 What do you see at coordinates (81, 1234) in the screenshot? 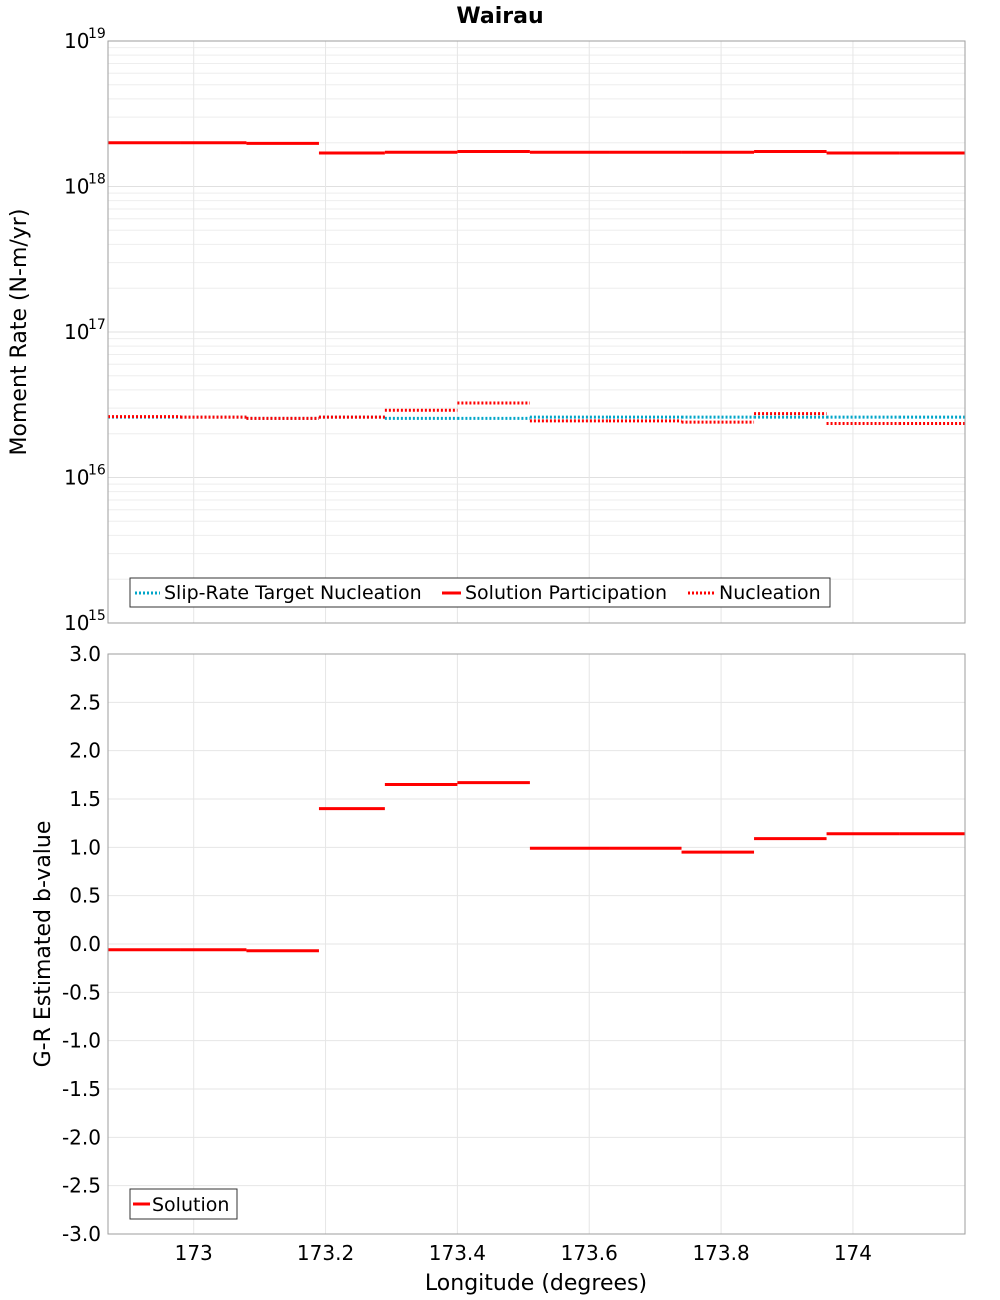
I see `bottom-y-tick-label: -3.0` at bounding box center [81, 1234].